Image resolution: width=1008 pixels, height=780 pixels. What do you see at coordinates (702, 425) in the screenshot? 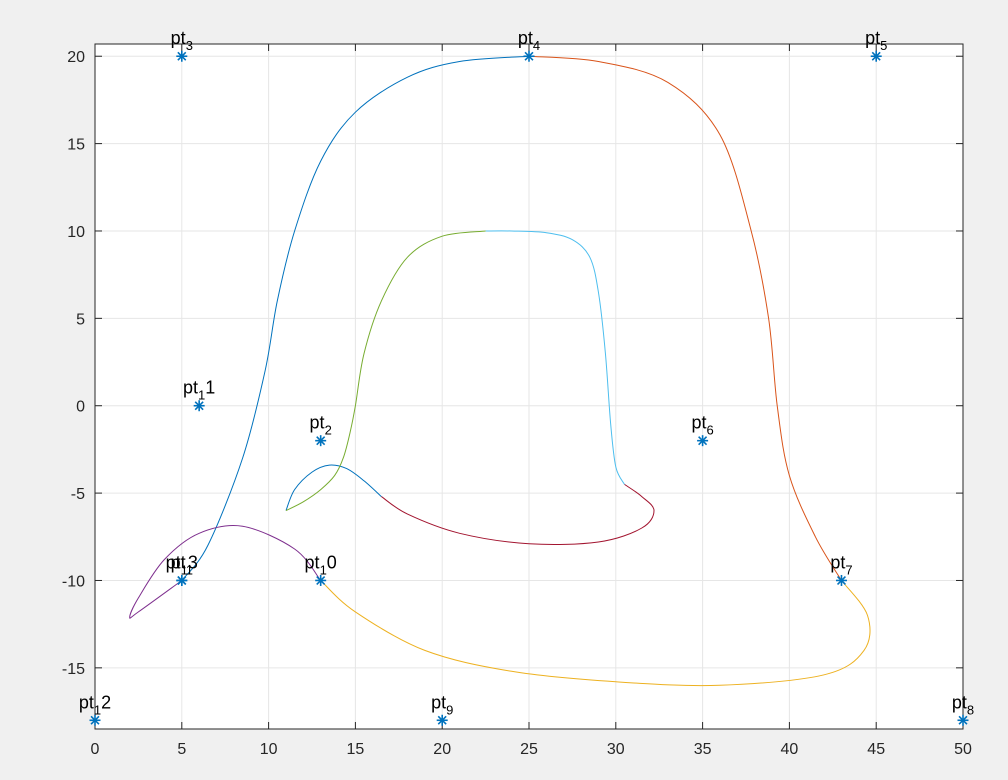
I see `point-label-4: pt6` at bounding box center [702, 425].